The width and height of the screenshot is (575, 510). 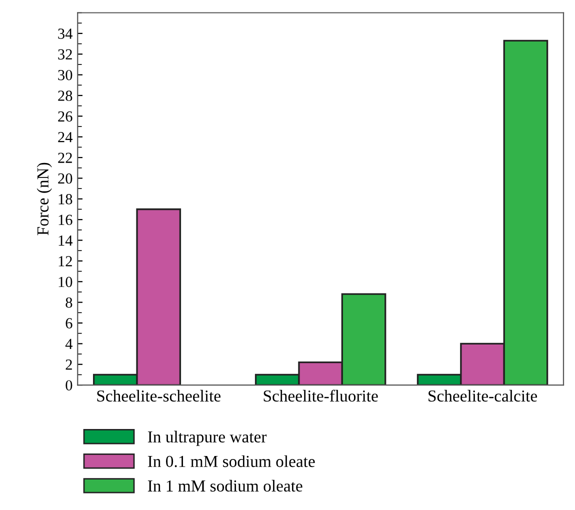 What do you see at coordinates (65, 137) in the screenshot?
I see `y-tick-label: 24` at bounding box center [65, 137].